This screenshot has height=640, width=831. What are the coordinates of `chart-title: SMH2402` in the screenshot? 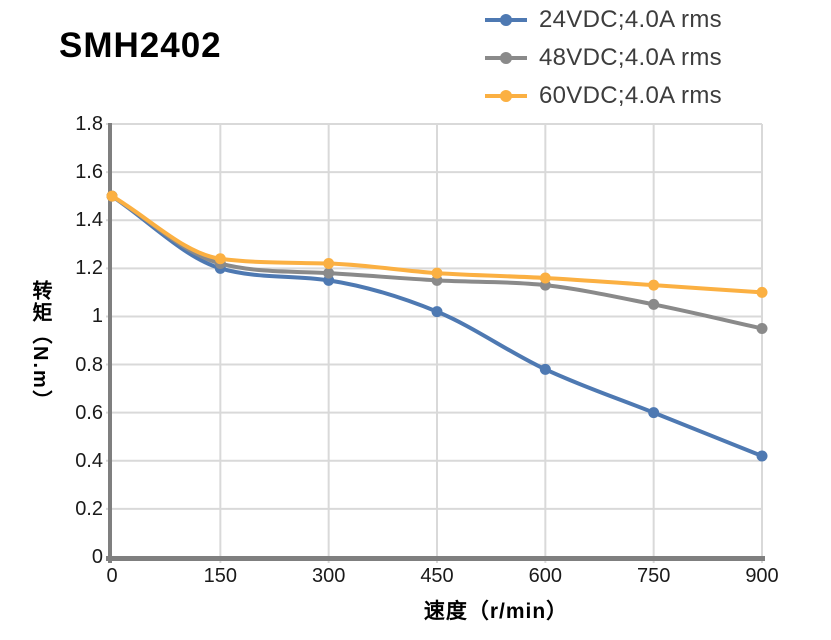 It's located at (140, 45).